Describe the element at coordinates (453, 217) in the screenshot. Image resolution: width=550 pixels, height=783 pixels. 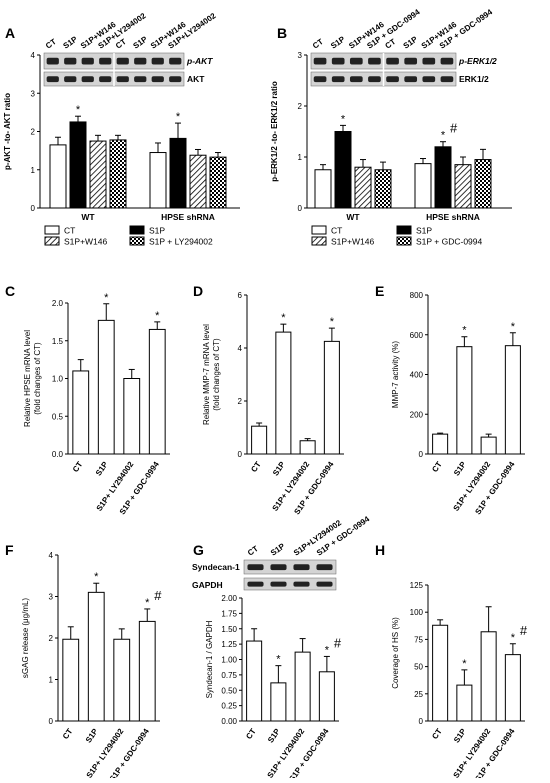
I see `group-label-B: HPSE shRNA` at that location.